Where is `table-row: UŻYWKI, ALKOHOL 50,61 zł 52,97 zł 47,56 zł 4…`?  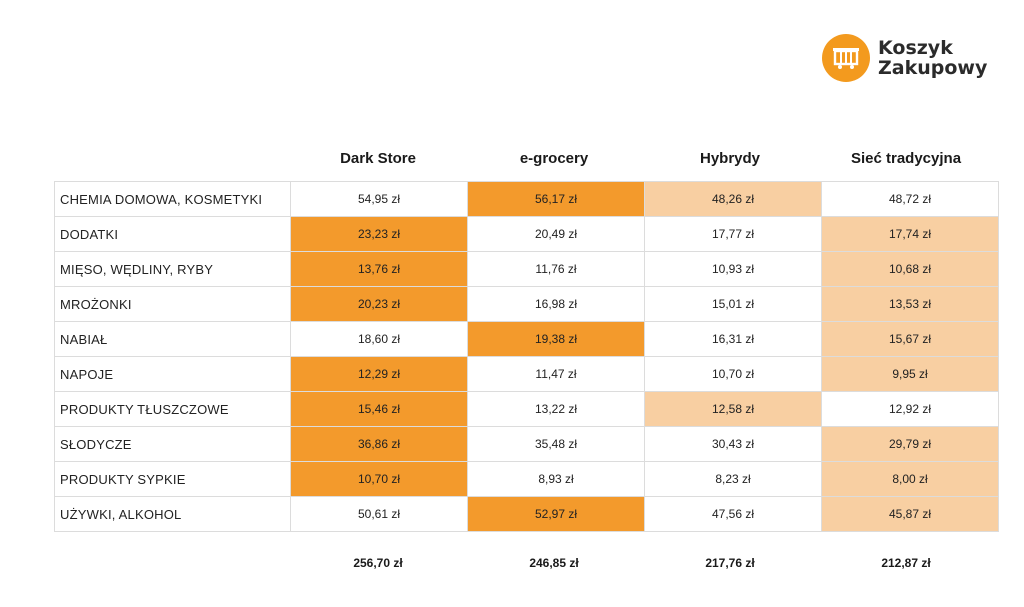 table-row: UŻYWKI, ALKOHOL 50,61 zł 52,97 zł 47,56 zł 4… is located at coordinates (526, 514).